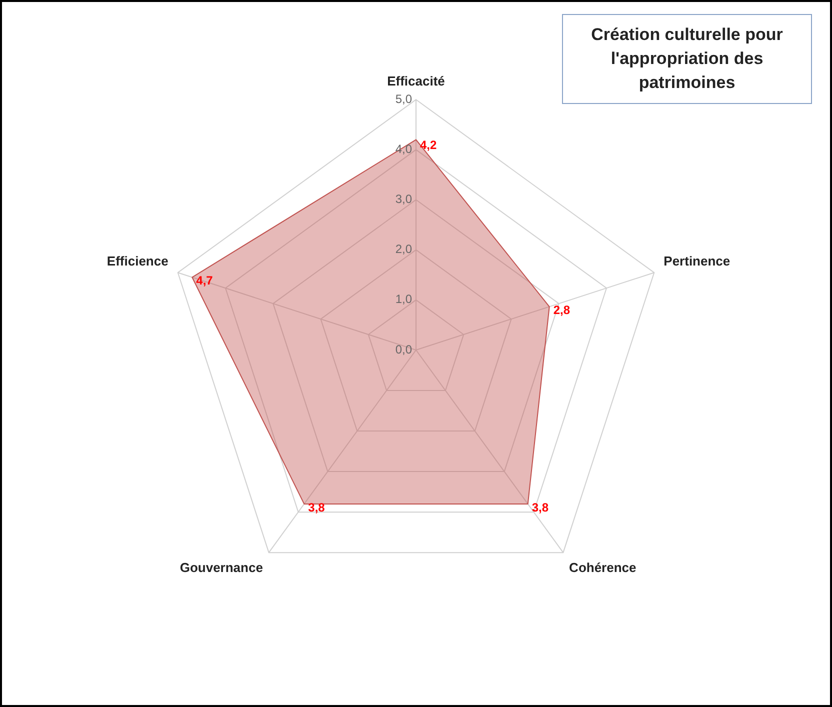 Image resolution: width=832 pixels, height=707 pixels. I want to click on data-label: 2,8, so click(561, 309).